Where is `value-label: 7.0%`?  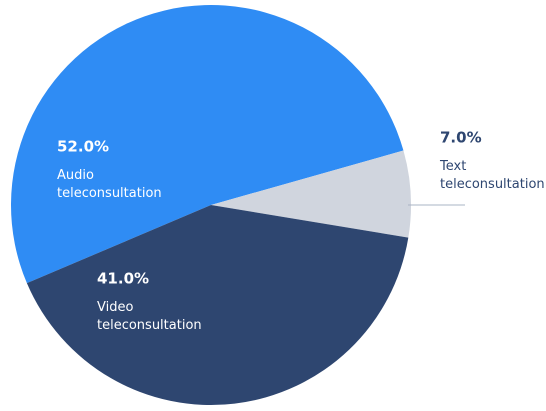 value-label: 7.0% is located at coordinates (461, 138).